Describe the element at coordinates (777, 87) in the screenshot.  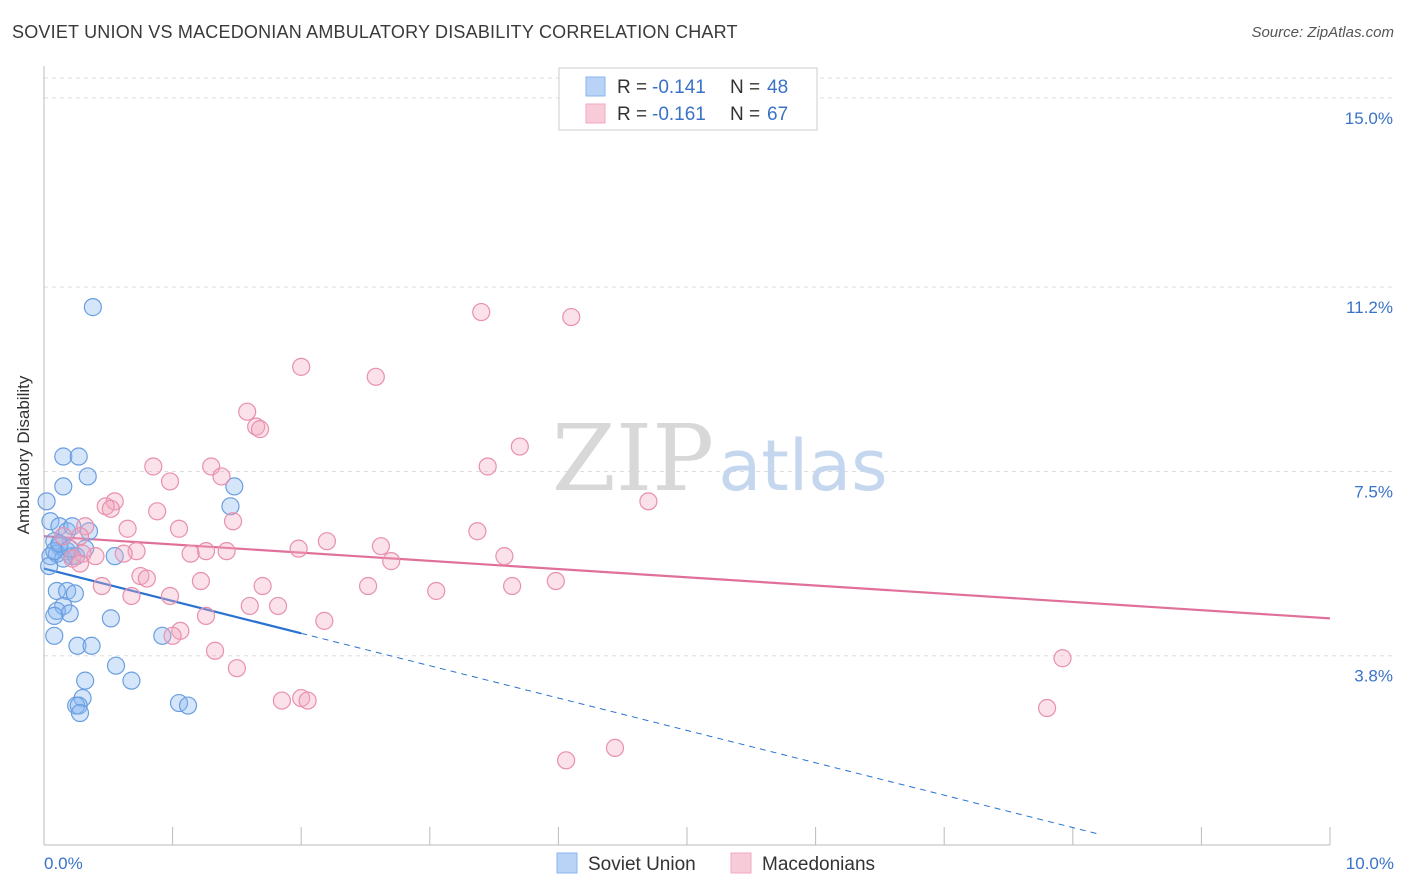
I see `legend-n-value: 48` at that location.